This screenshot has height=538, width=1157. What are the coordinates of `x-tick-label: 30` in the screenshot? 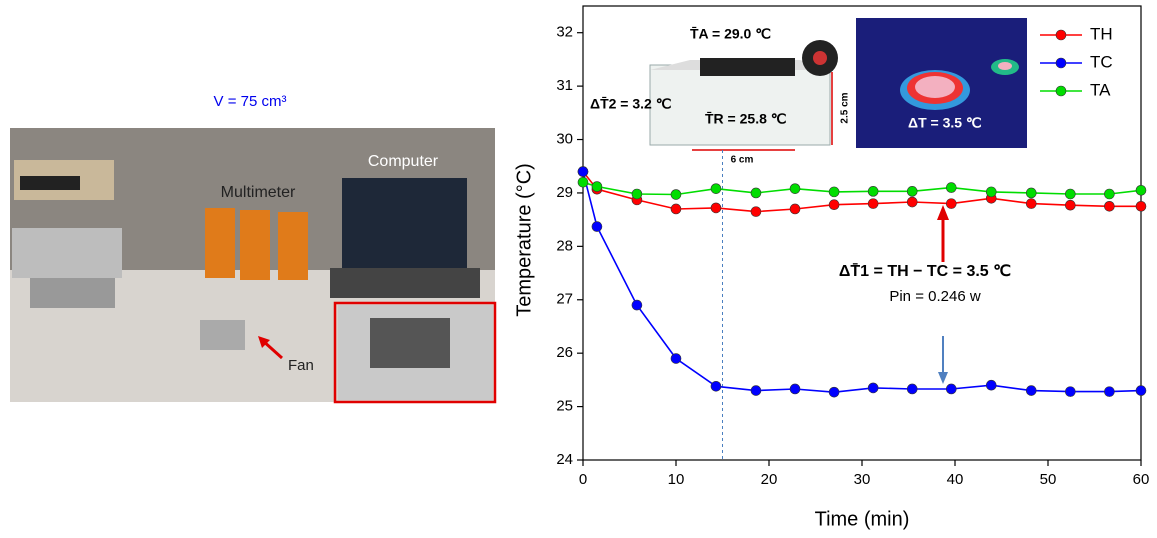 It's located at (862, 479).